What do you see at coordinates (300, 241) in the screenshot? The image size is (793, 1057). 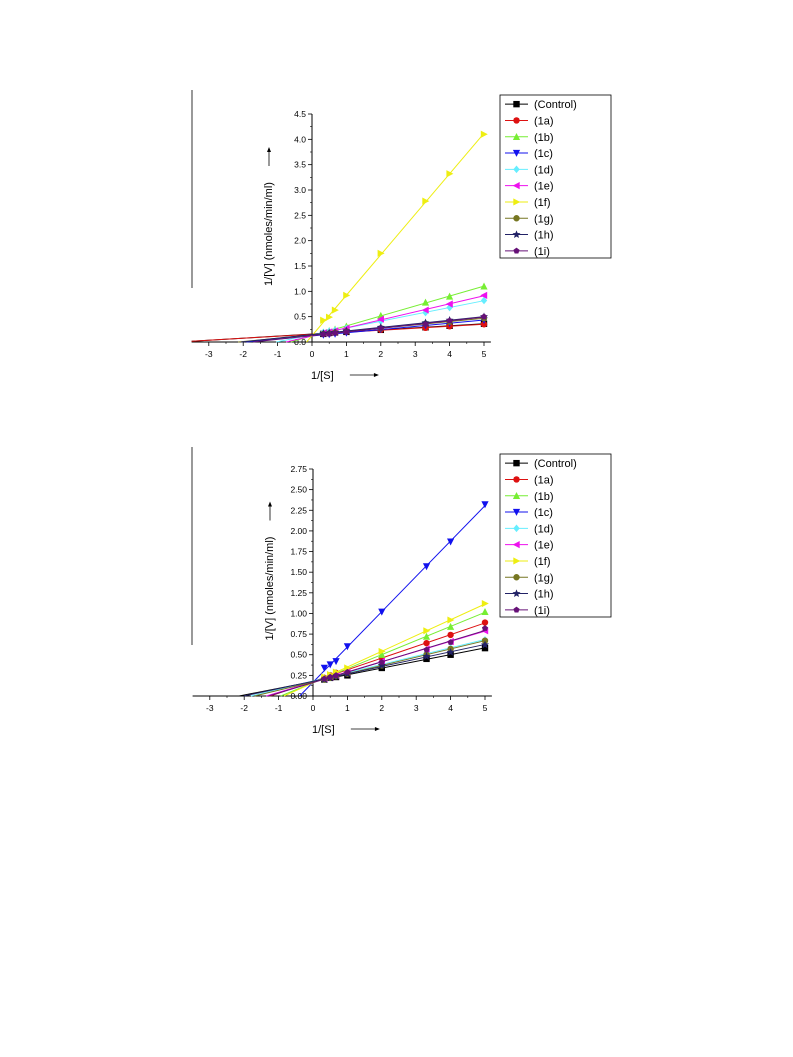 I see `y-tick-label: 2.0` at bounding box center [300, 241].